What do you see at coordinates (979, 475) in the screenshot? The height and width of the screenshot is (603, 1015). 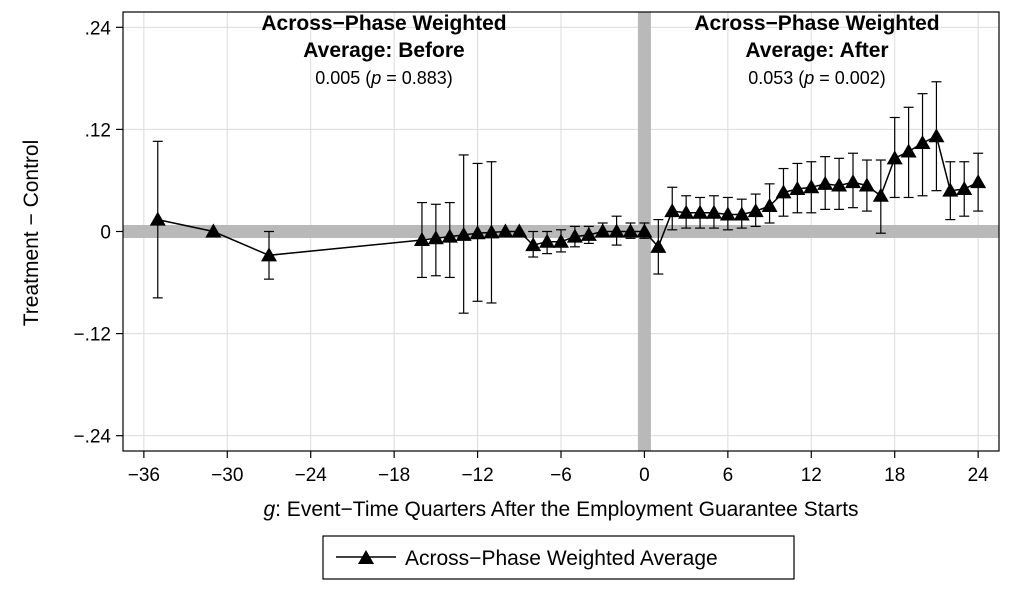 I see `x-tick-label: 24` at bounding box center [979, 475].